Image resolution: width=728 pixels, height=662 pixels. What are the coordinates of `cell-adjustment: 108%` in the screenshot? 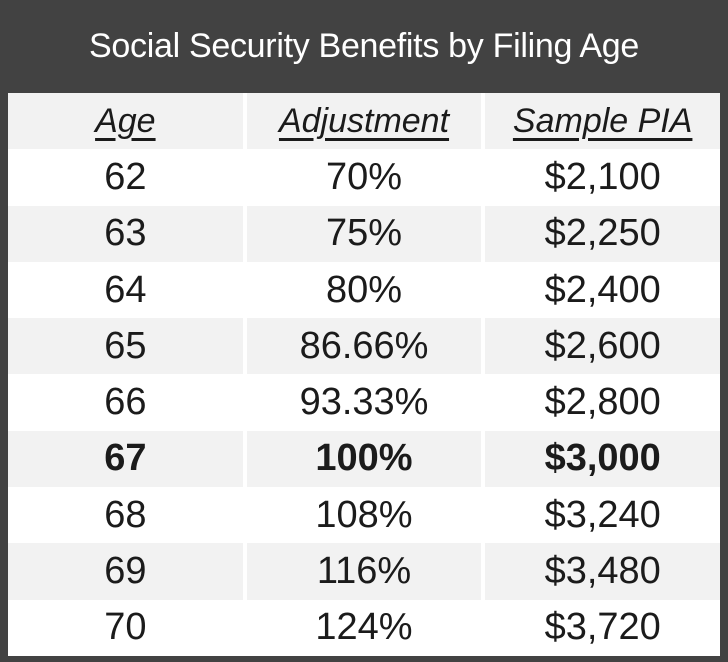 It's located at (364, 515).